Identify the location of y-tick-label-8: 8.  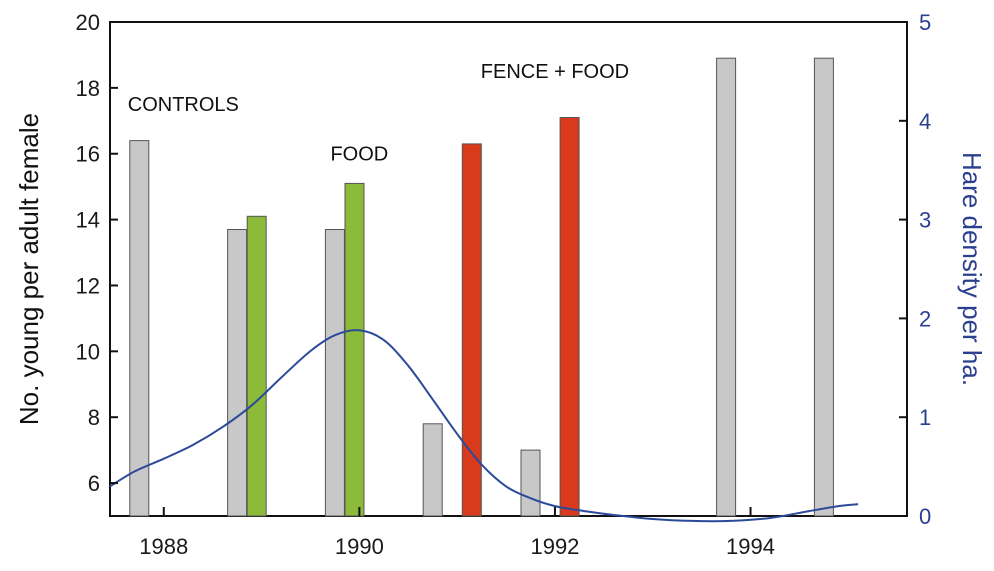
(94, 417).